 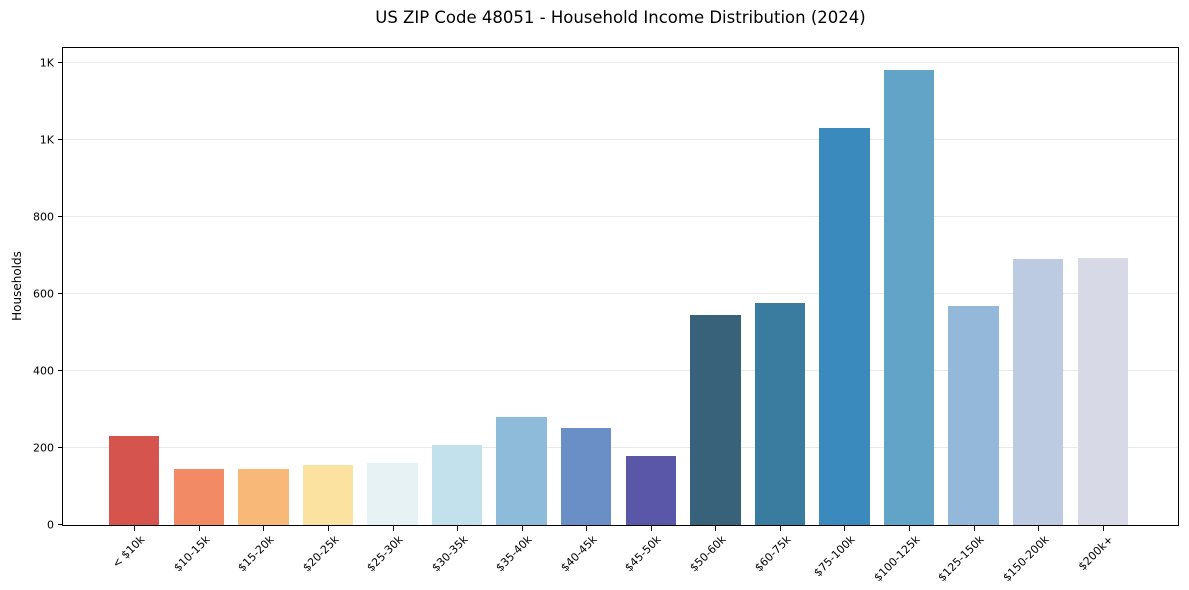 I want to click on bar-slot: $30-35k, so click(x=457, y=311).